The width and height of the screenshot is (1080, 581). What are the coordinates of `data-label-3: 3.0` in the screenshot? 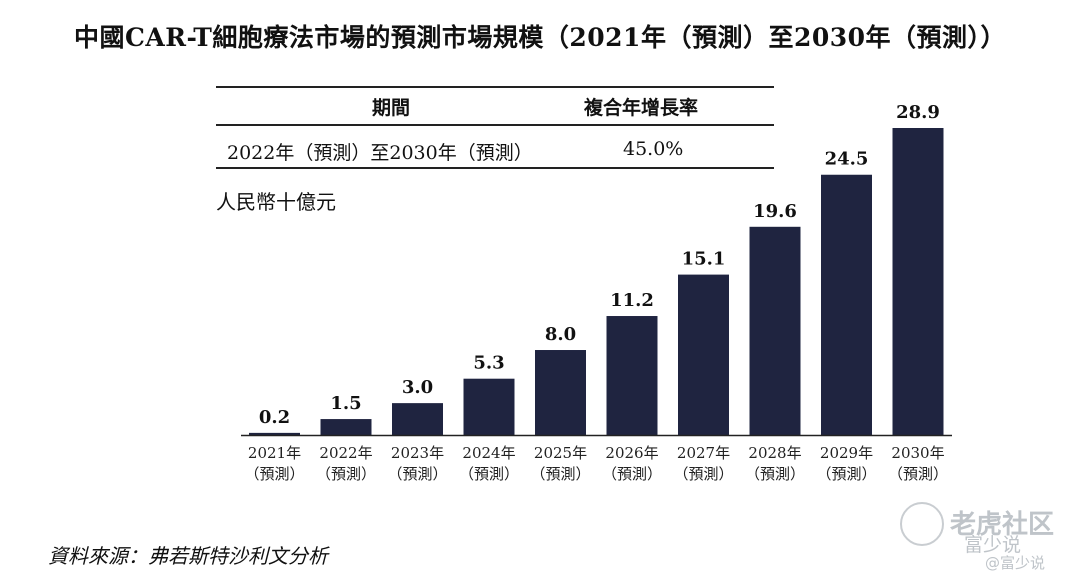 It's located at (417, 387).